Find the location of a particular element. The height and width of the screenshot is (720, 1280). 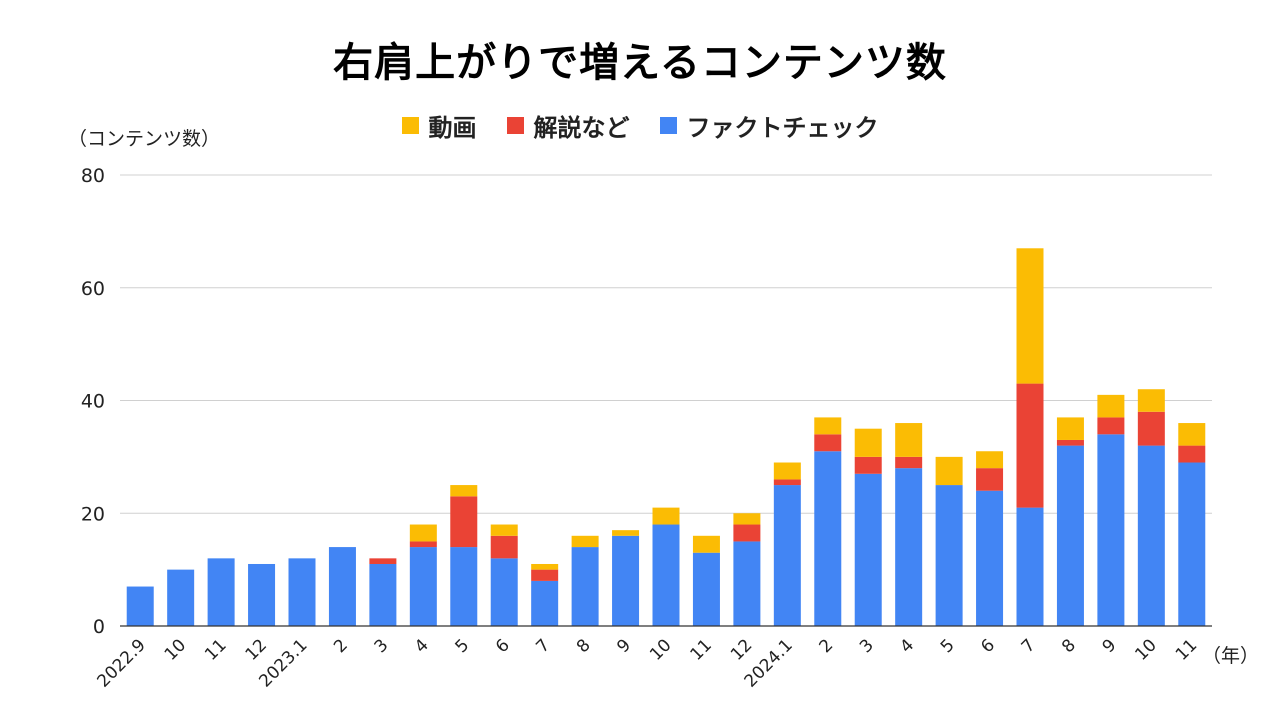

y-tick-label: 0 is located at coordinates (99, 627).